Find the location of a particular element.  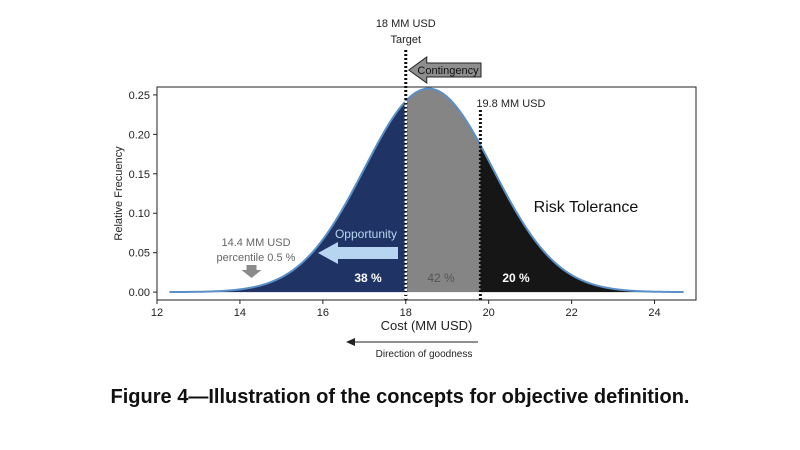

y-tick-label: 0.15 is located at coordinates (139, 175).